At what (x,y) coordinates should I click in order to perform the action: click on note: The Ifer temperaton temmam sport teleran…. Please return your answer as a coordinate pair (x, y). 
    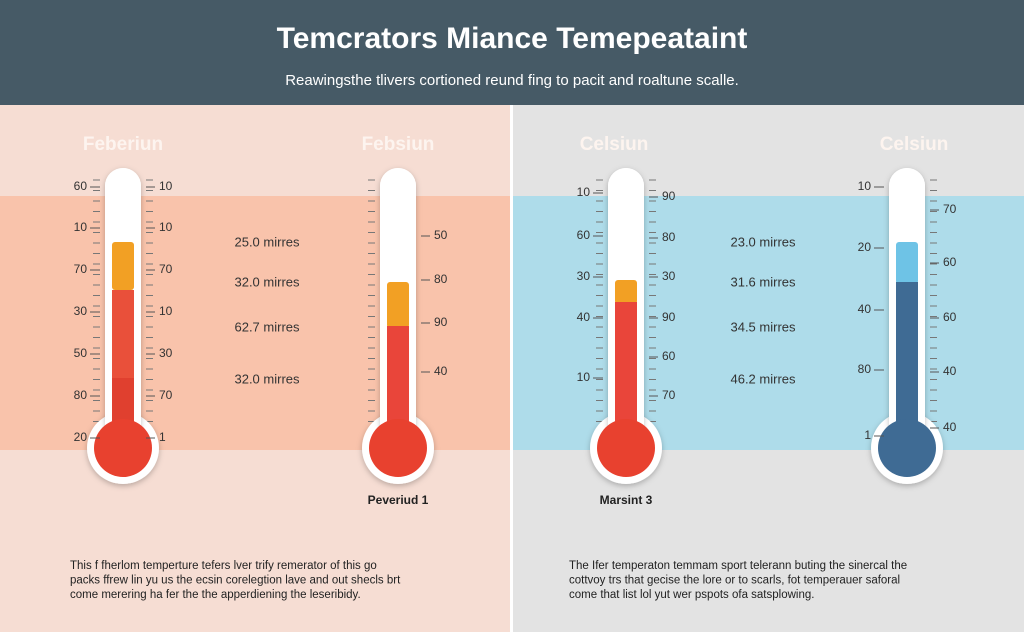
    Looking at the image, I should click on (738, 566).